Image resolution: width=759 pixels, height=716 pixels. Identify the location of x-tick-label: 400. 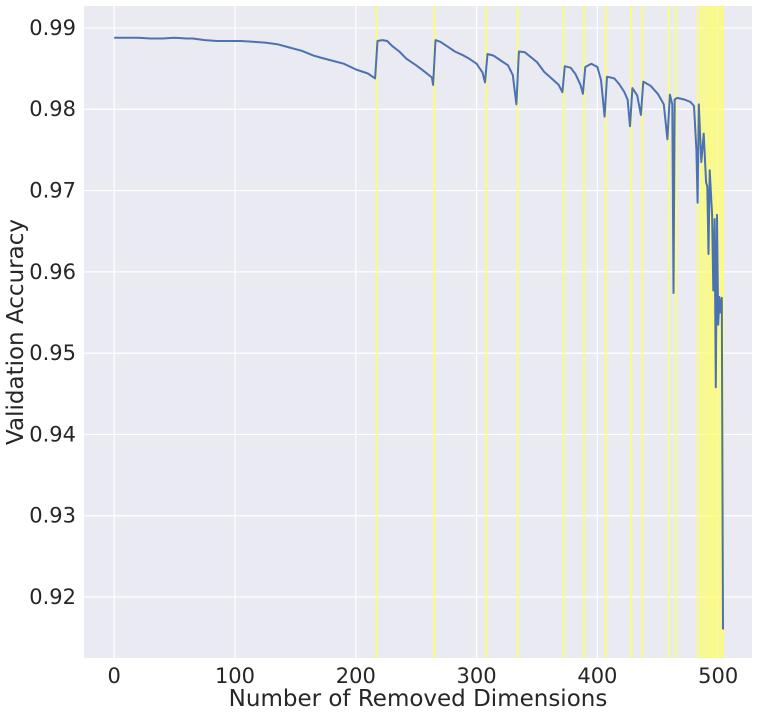
(597, 676).